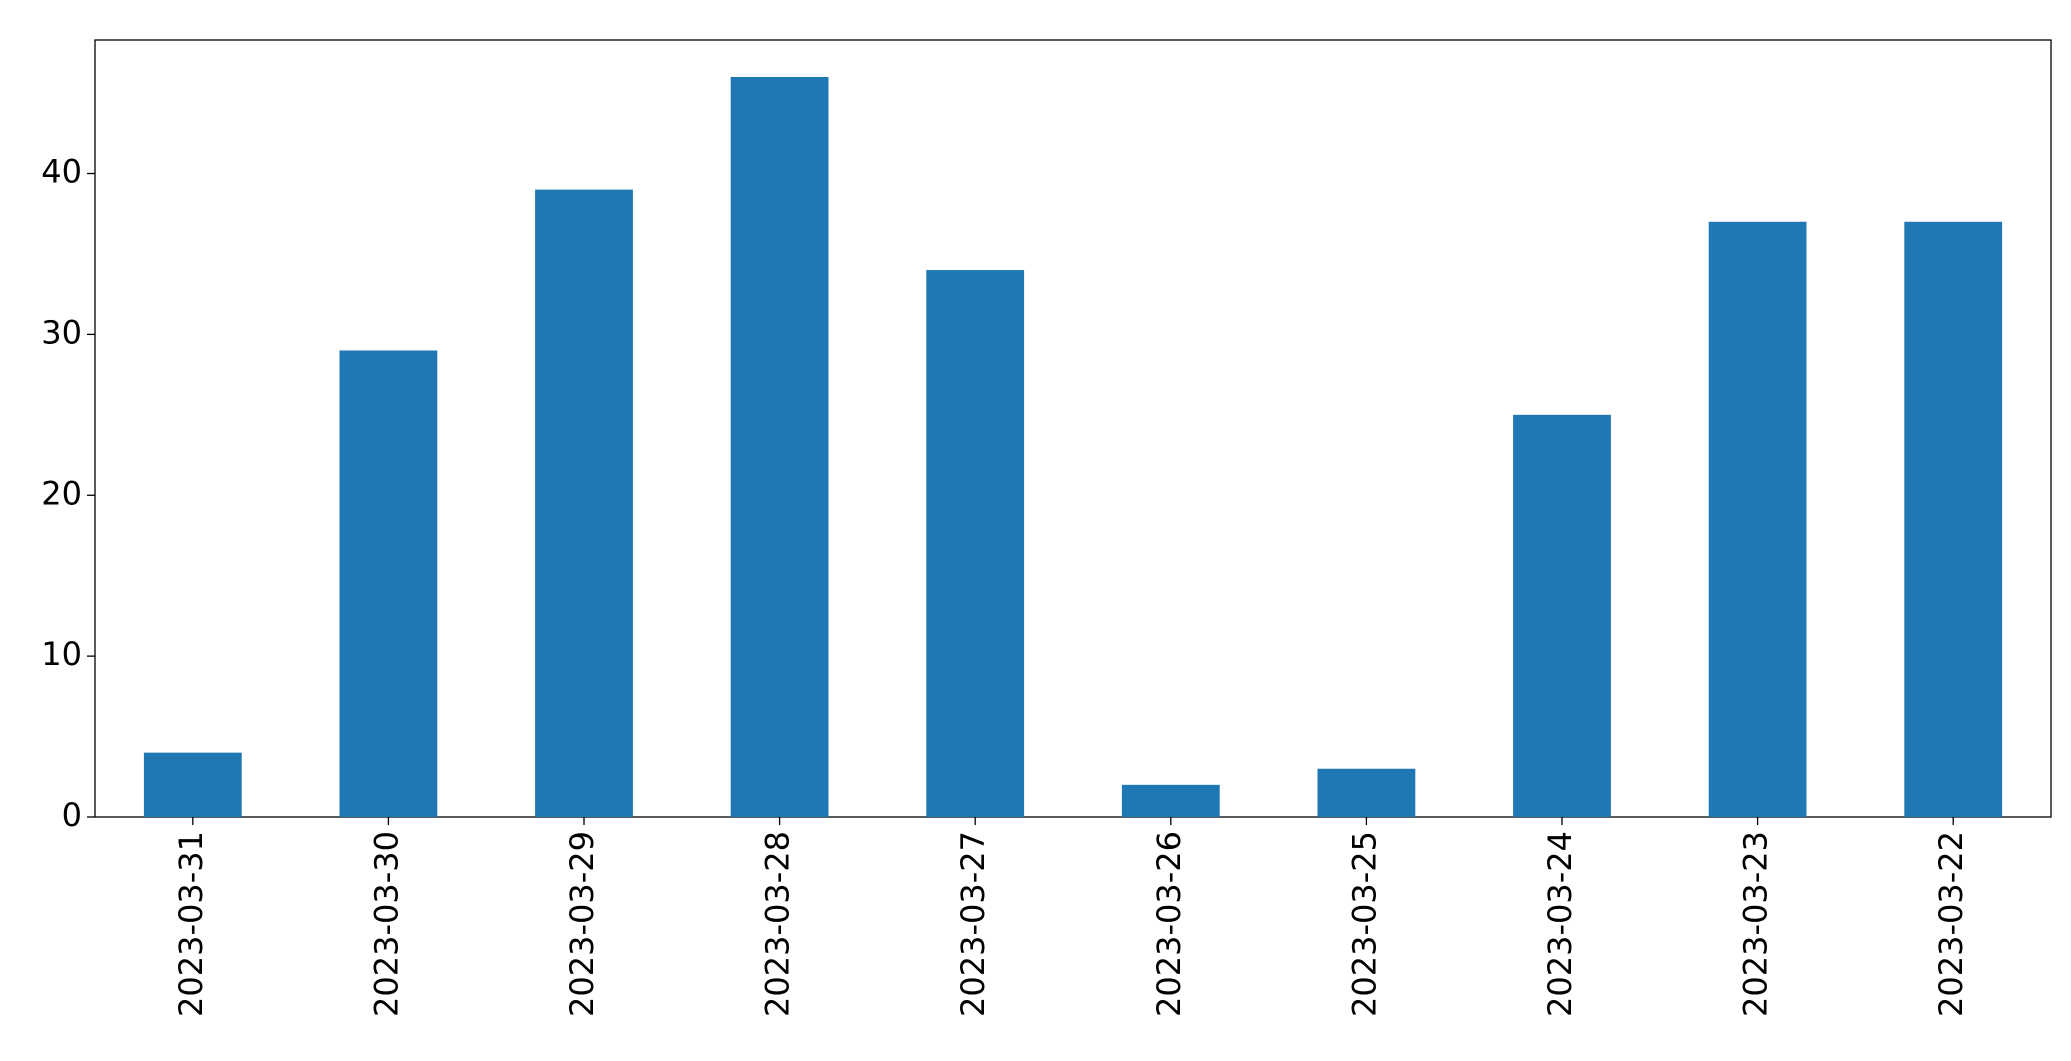 Image resolution: width=2071 pixels, height=1061 pixels. Describe the element at coordinates (1364, 924) in the screenshot. I see `x-tick-label: 2023-03-25` at that location.